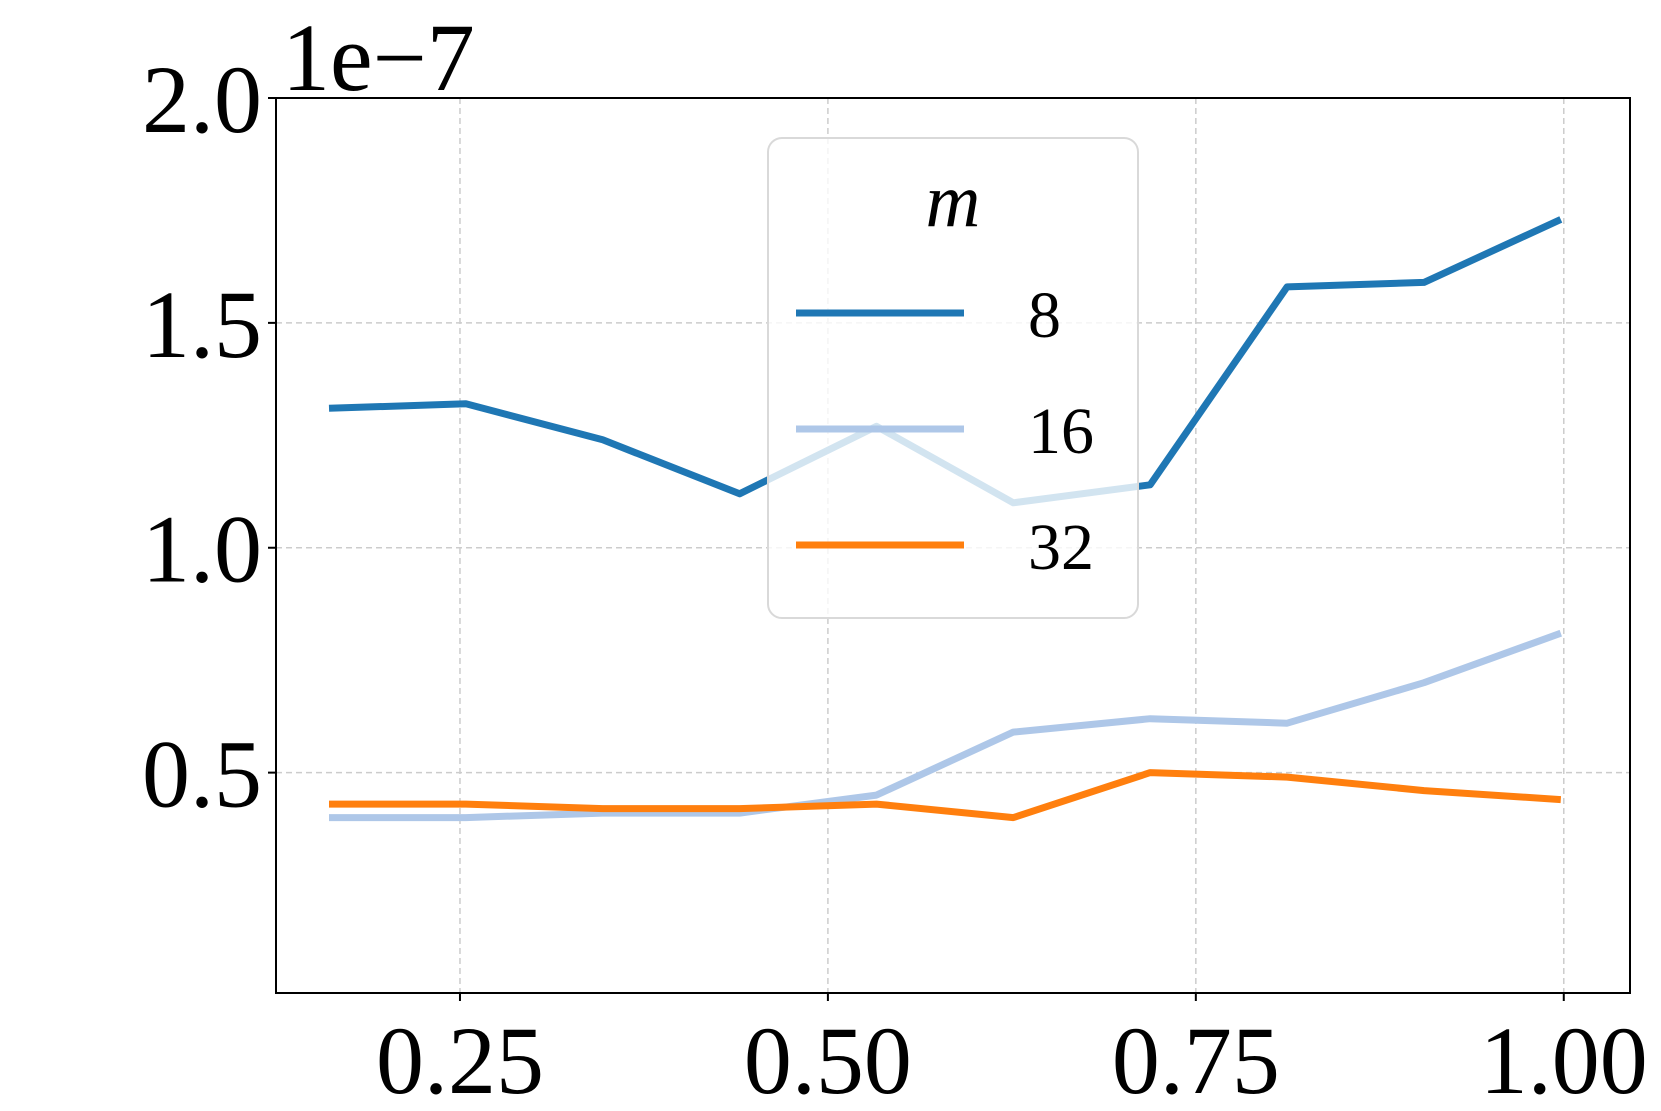 The image size is (1661, 1111). Describe the element at coordinates (1061, 431) in the screenshot. I see `legend-label-16: 16` at that location.